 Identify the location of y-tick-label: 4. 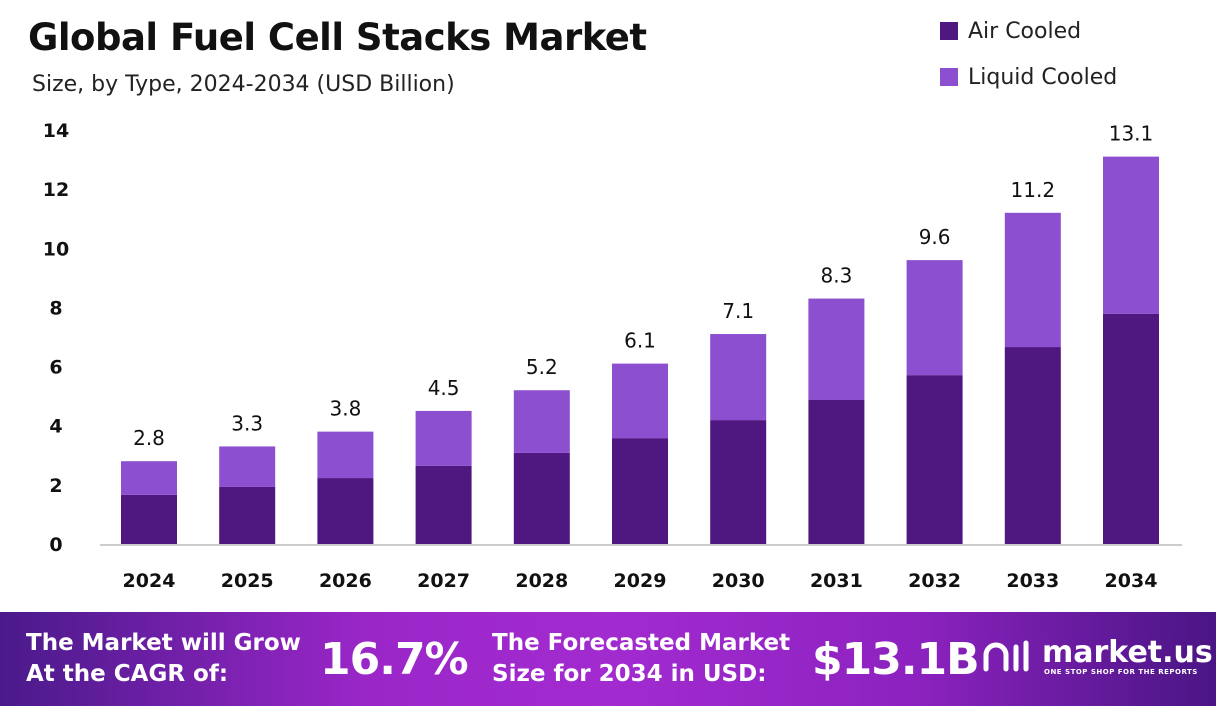
(55, 427).